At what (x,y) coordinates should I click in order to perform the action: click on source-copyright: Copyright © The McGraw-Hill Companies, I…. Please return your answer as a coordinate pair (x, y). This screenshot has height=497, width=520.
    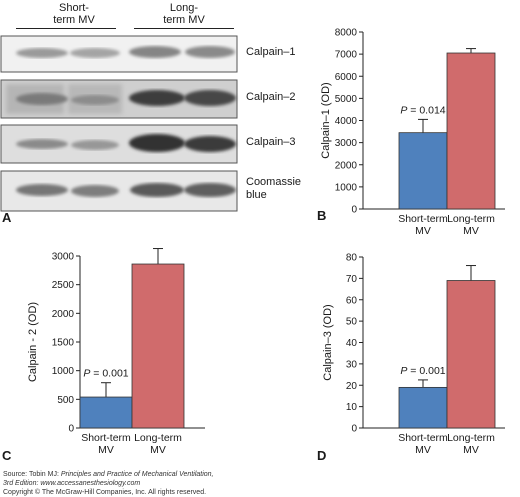
    Looking at the image, I should click on (105, 492).